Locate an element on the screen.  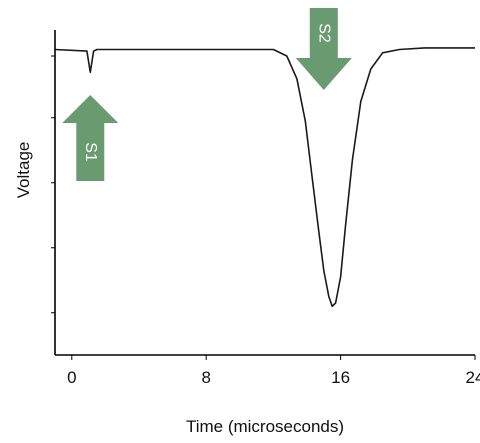
arrow-s2: S2 is located at coordinates (323, 49).